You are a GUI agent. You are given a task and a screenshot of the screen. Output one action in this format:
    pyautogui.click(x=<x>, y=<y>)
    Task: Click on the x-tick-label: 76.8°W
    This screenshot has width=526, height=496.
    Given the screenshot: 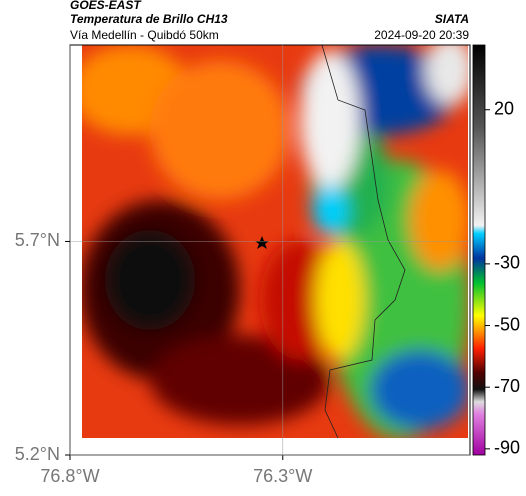 What is the action you would take?
    pyautogui.click(x=69, y=476)
    